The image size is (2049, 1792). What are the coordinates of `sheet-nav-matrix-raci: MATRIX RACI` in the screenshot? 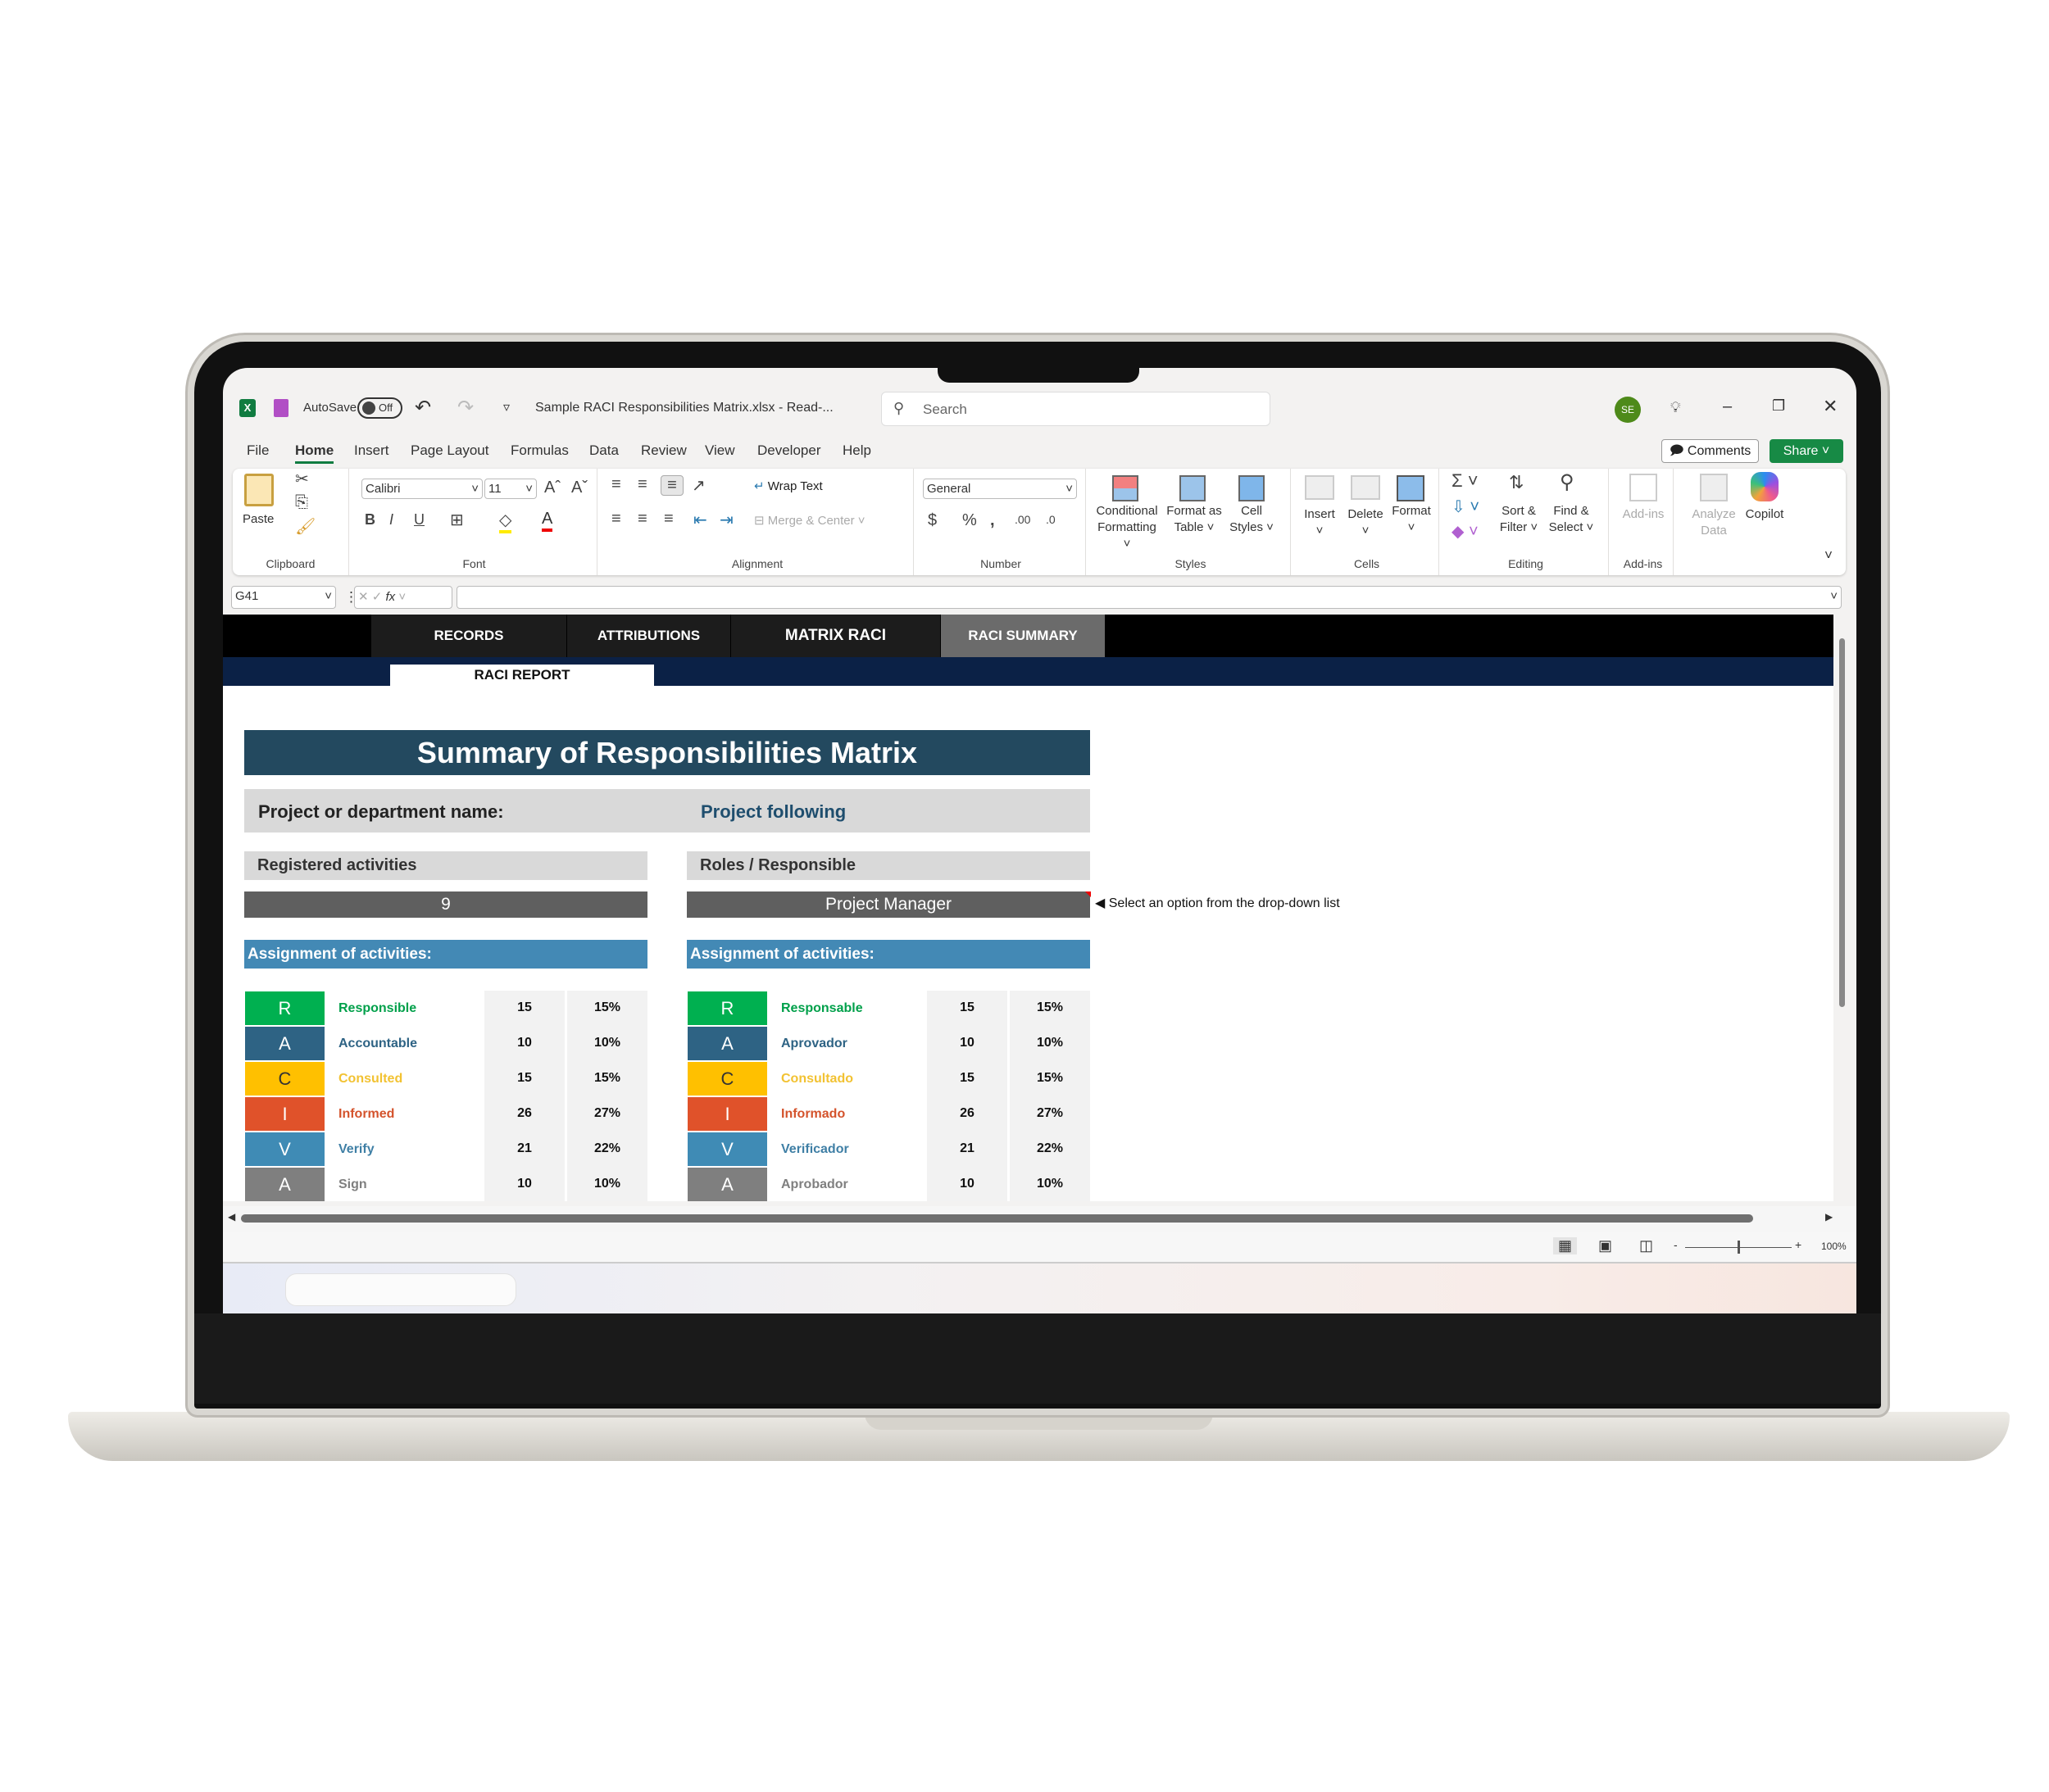 It's located at (836, 636).